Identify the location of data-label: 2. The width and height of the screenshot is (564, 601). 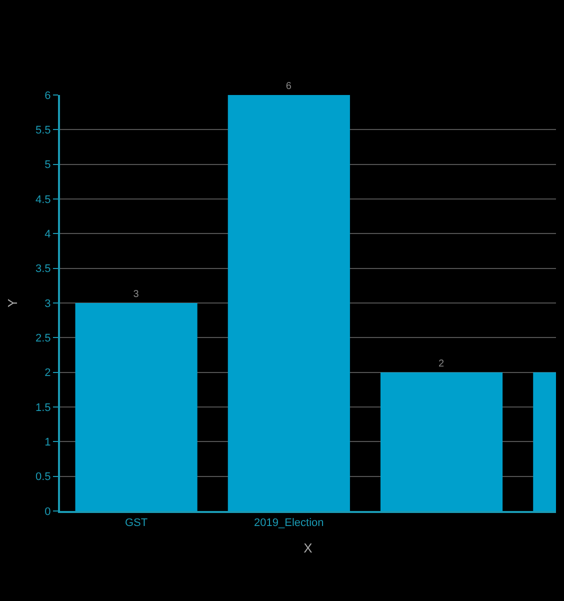
(441, 364).